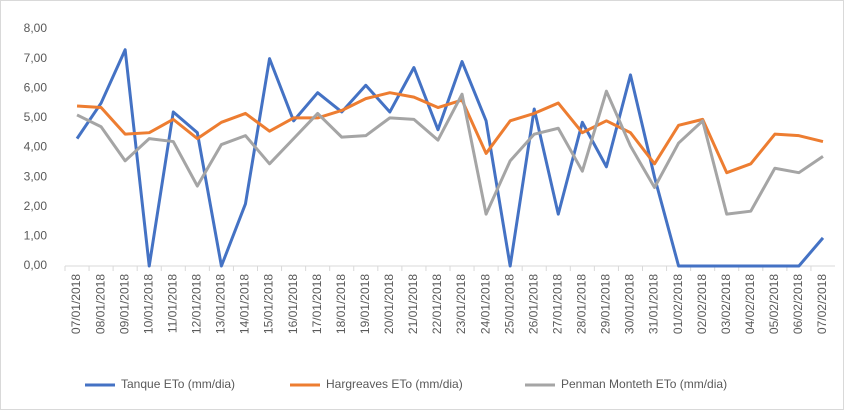 This screenshot has width=844, height=410. Describe the element at coordinates (726, 304) in the screenshot. I see `x-tick-label: 03/02/2018` at that location.